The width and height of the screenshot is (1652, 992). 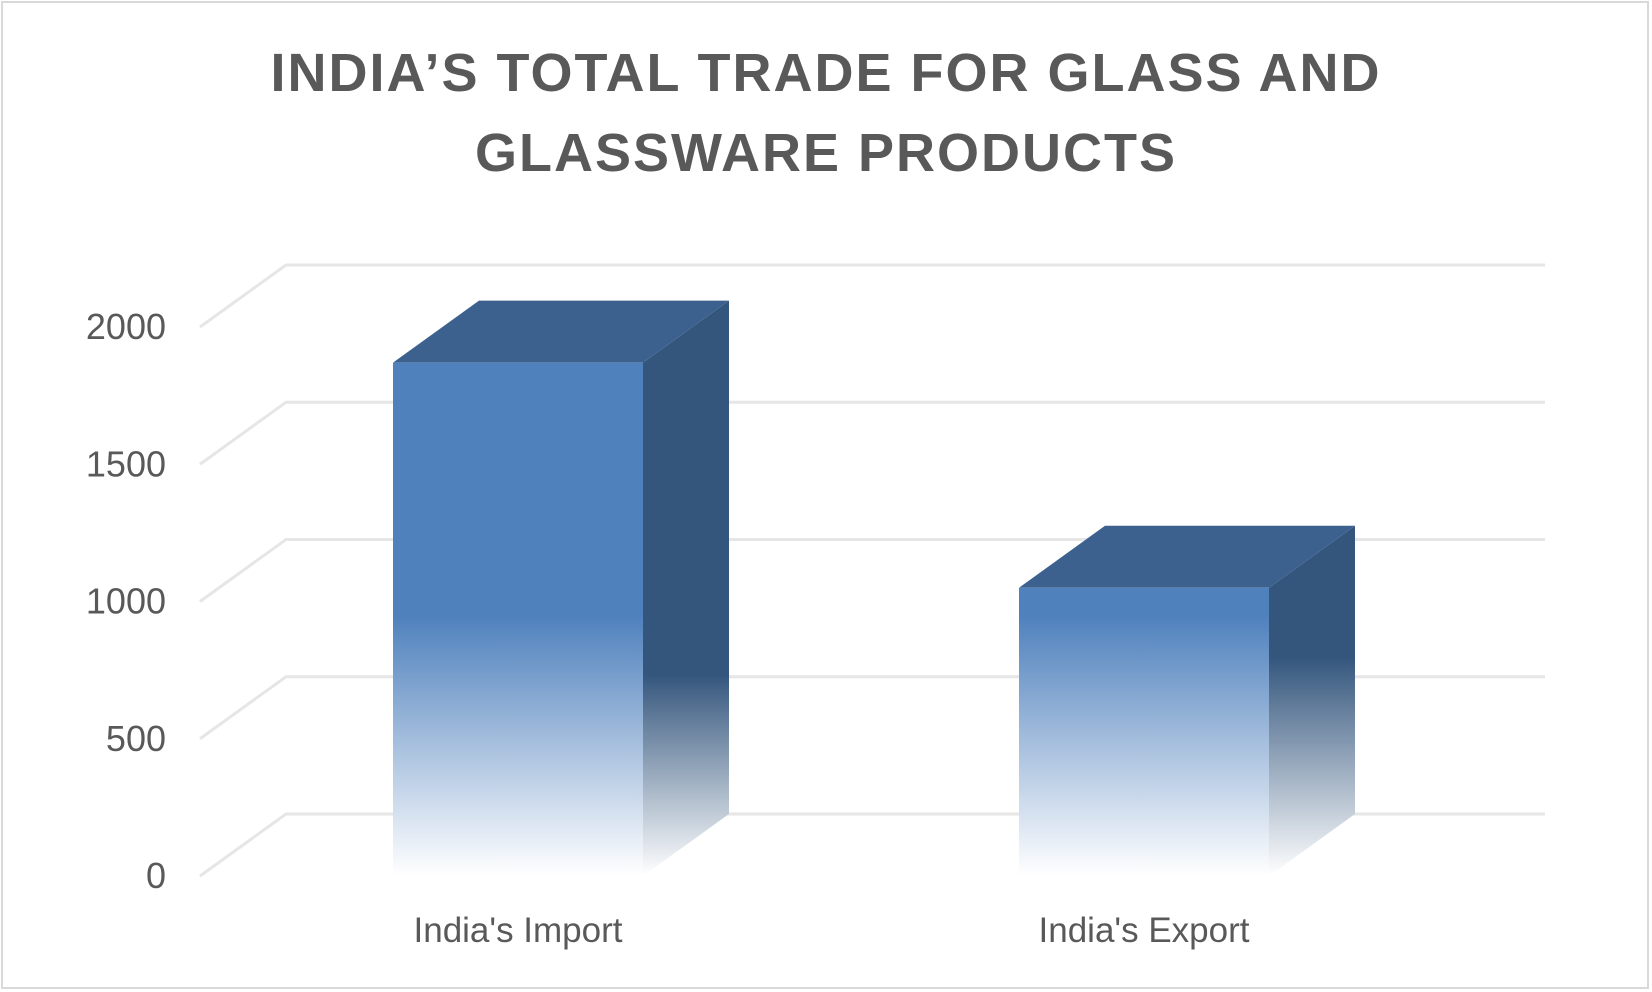 I want to click on bar-india-export, so click(x=1187, y=700).